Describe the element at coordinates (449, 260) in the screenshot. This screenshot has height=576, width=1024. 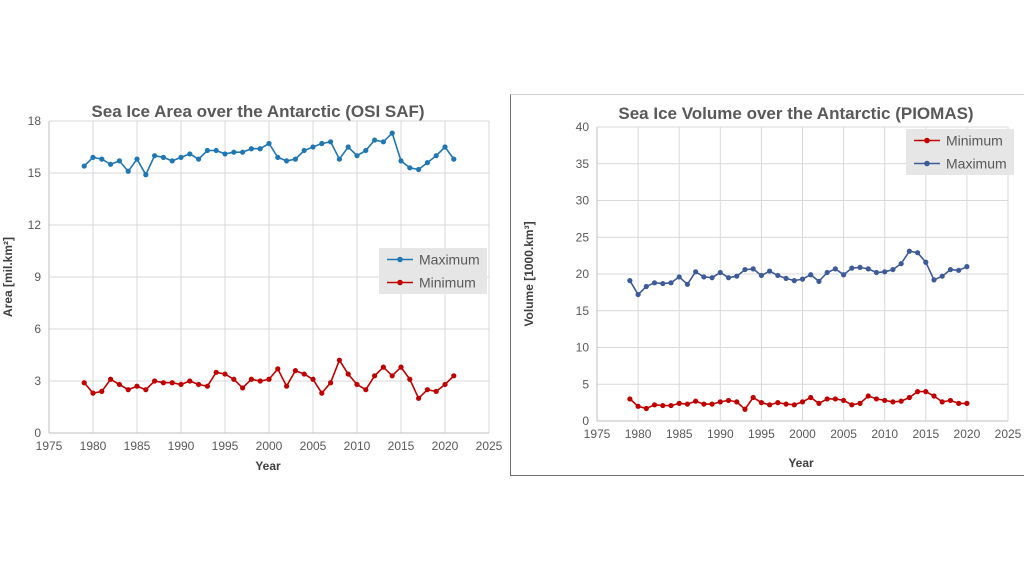
I see `legend-label-maximum: Maximum` at that location.